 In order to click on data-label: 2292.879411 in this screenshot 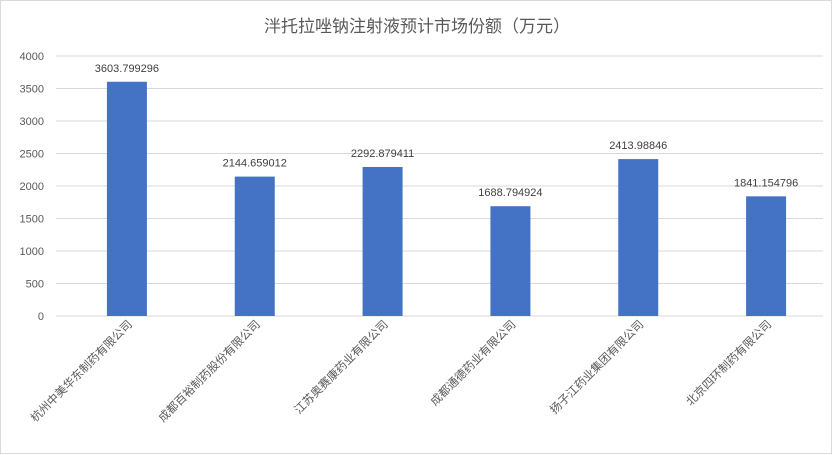, I will do `click(382, 154)`.